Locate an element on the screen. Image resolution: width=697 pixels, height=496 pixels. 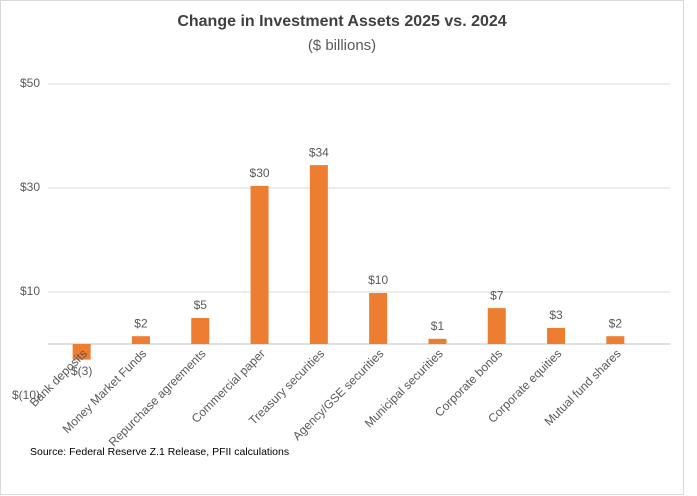
y-tick-label: $50 is located at coordinates (30, 83).